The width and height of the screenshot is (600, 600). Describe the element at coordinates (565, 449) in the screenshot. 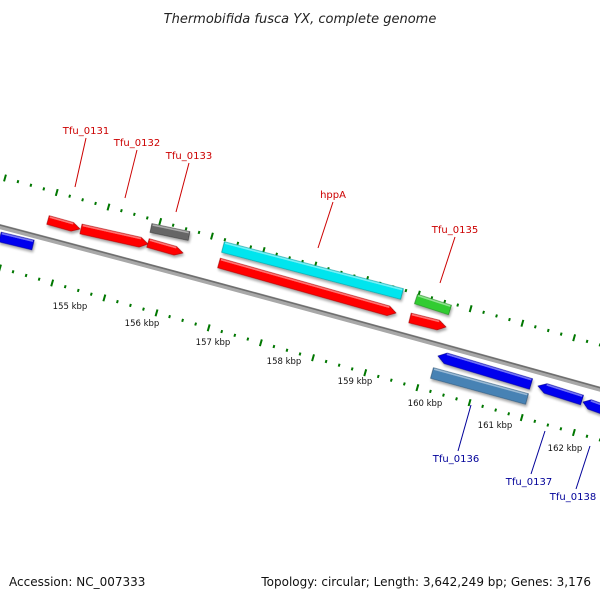

I see `scale-label: 162 kbp` at that location.